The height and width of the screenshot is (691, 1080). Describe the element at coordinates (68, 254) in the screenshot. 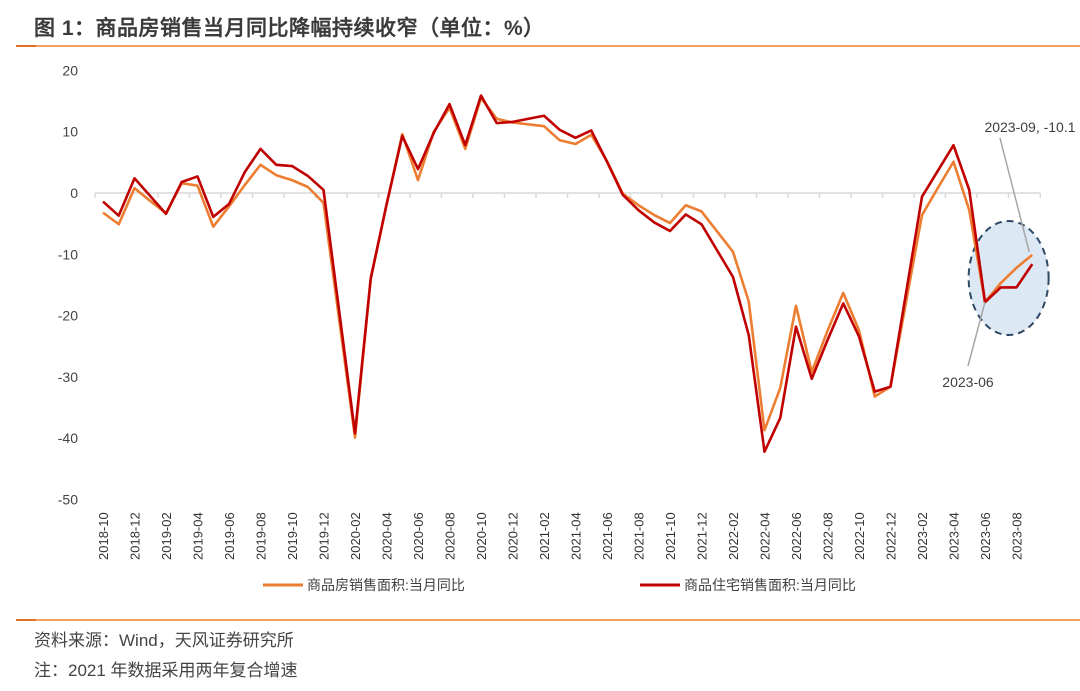

I see `y-tick-label: -10` at that location.